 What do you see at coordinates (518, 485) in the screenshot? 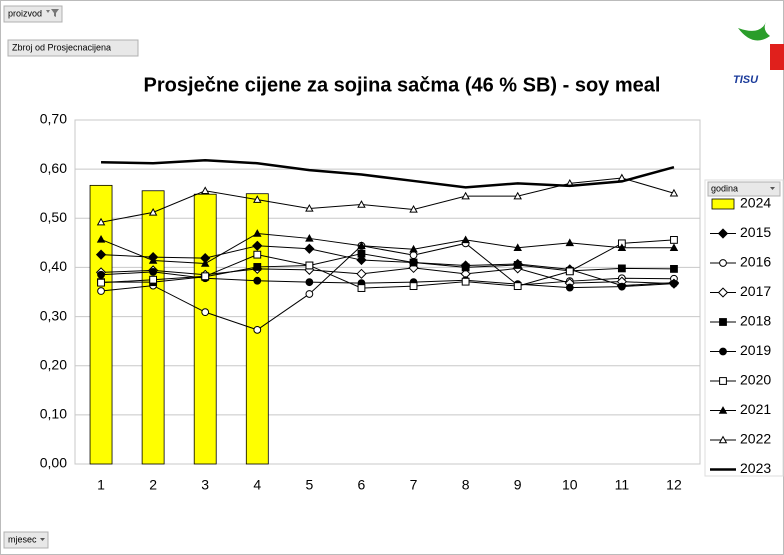
I see `x-tick-label: 9` at bounding box center [518, 485].